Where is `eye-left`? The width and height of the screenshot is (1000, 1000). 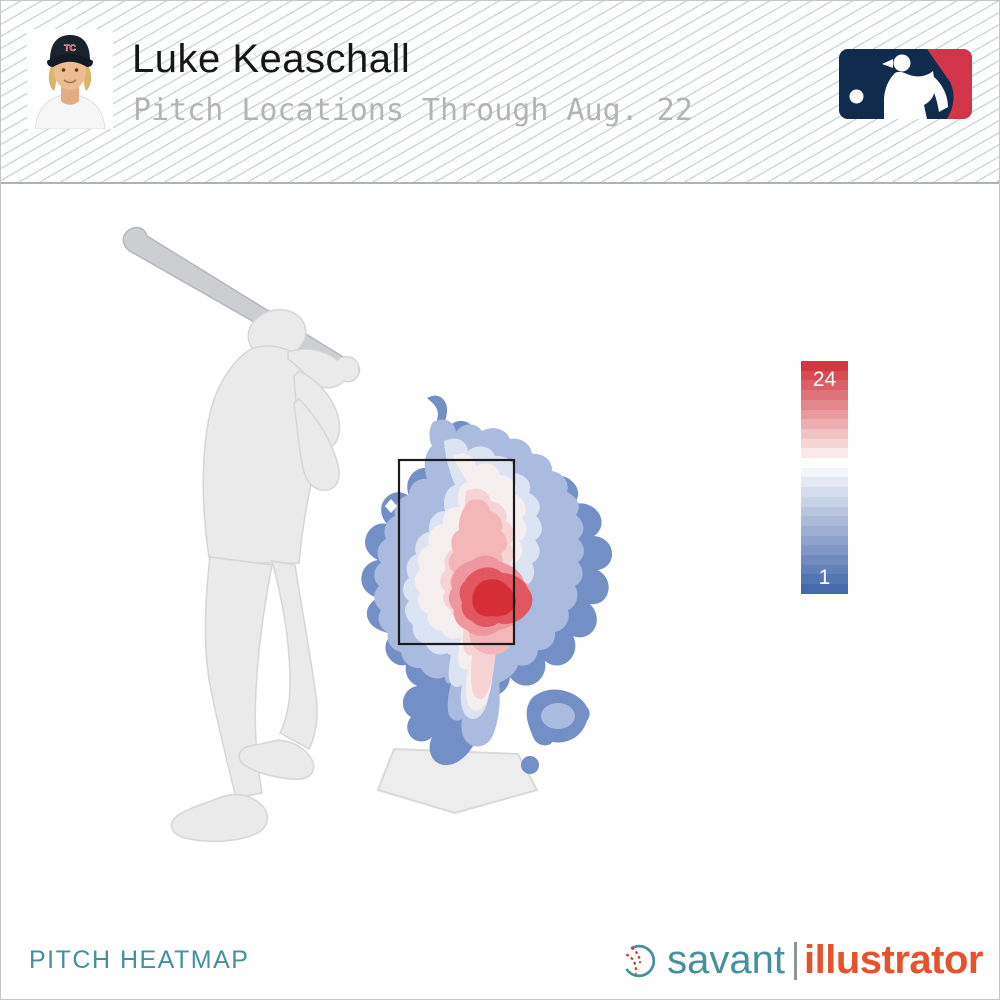 eye-left is located at coordinates (63, 70).